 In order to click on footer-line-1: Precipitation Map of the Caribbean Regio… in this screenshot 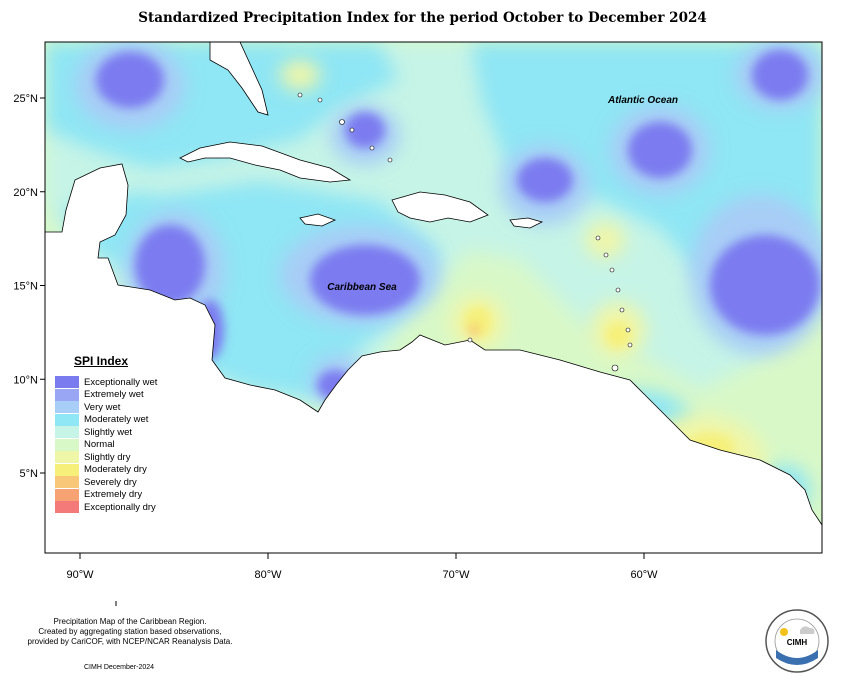, I will do `click(130, 621)`.